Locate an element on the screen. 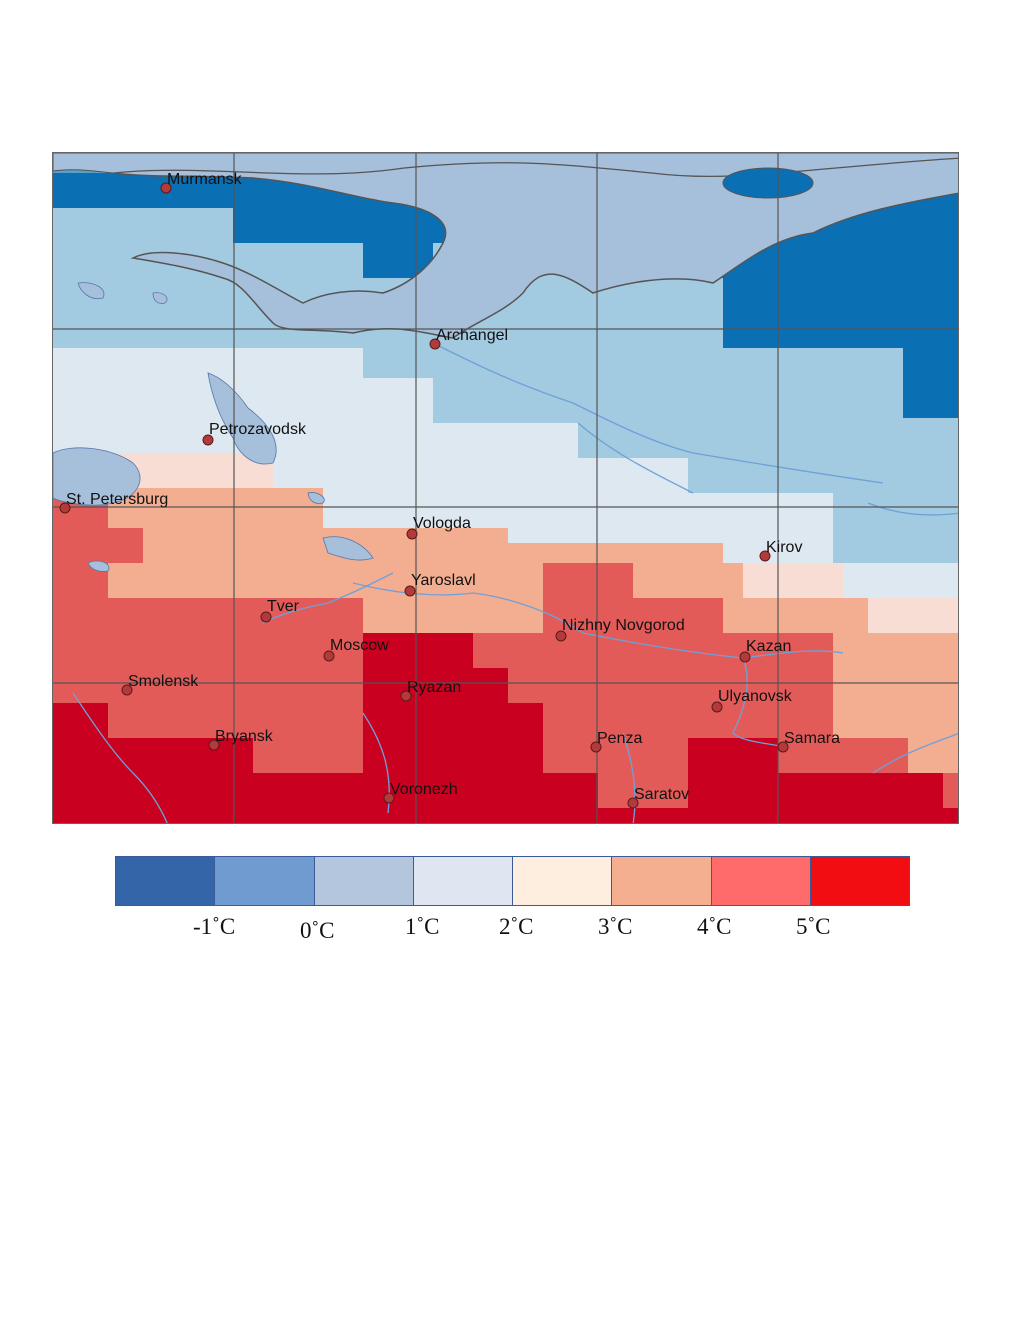 This screenshot has width=1020, height=1320. city-marker: Vologda is located at coordinates (438, 527).